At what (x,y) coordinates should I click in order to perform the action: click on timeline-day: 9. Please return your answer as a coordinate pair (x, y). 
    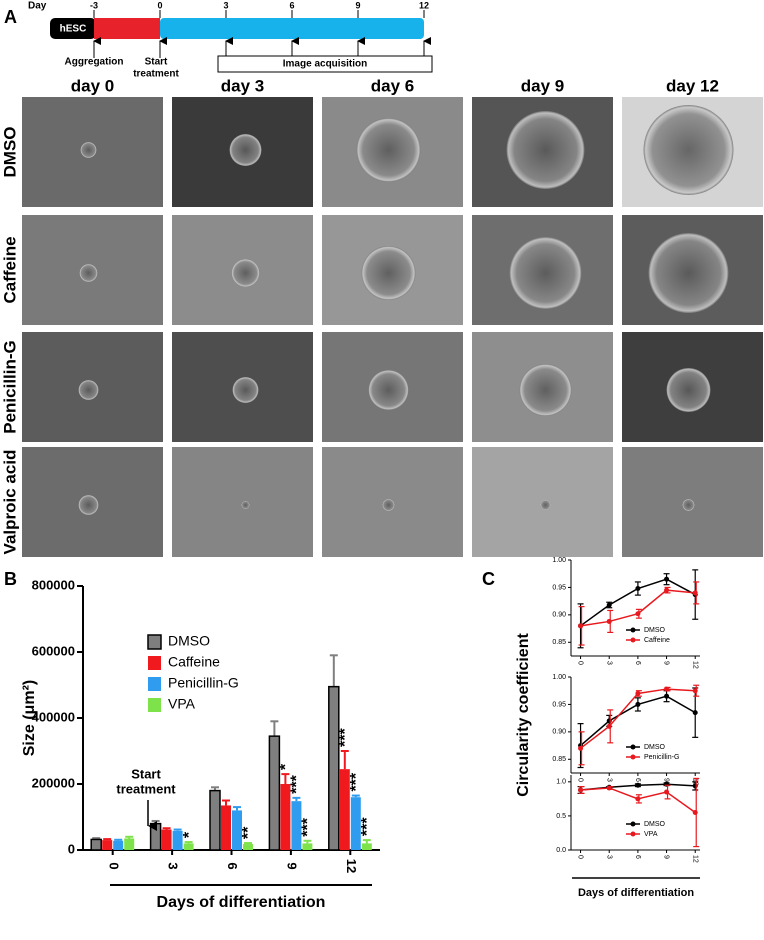
    Looking at the image, I should click on (357, 5).